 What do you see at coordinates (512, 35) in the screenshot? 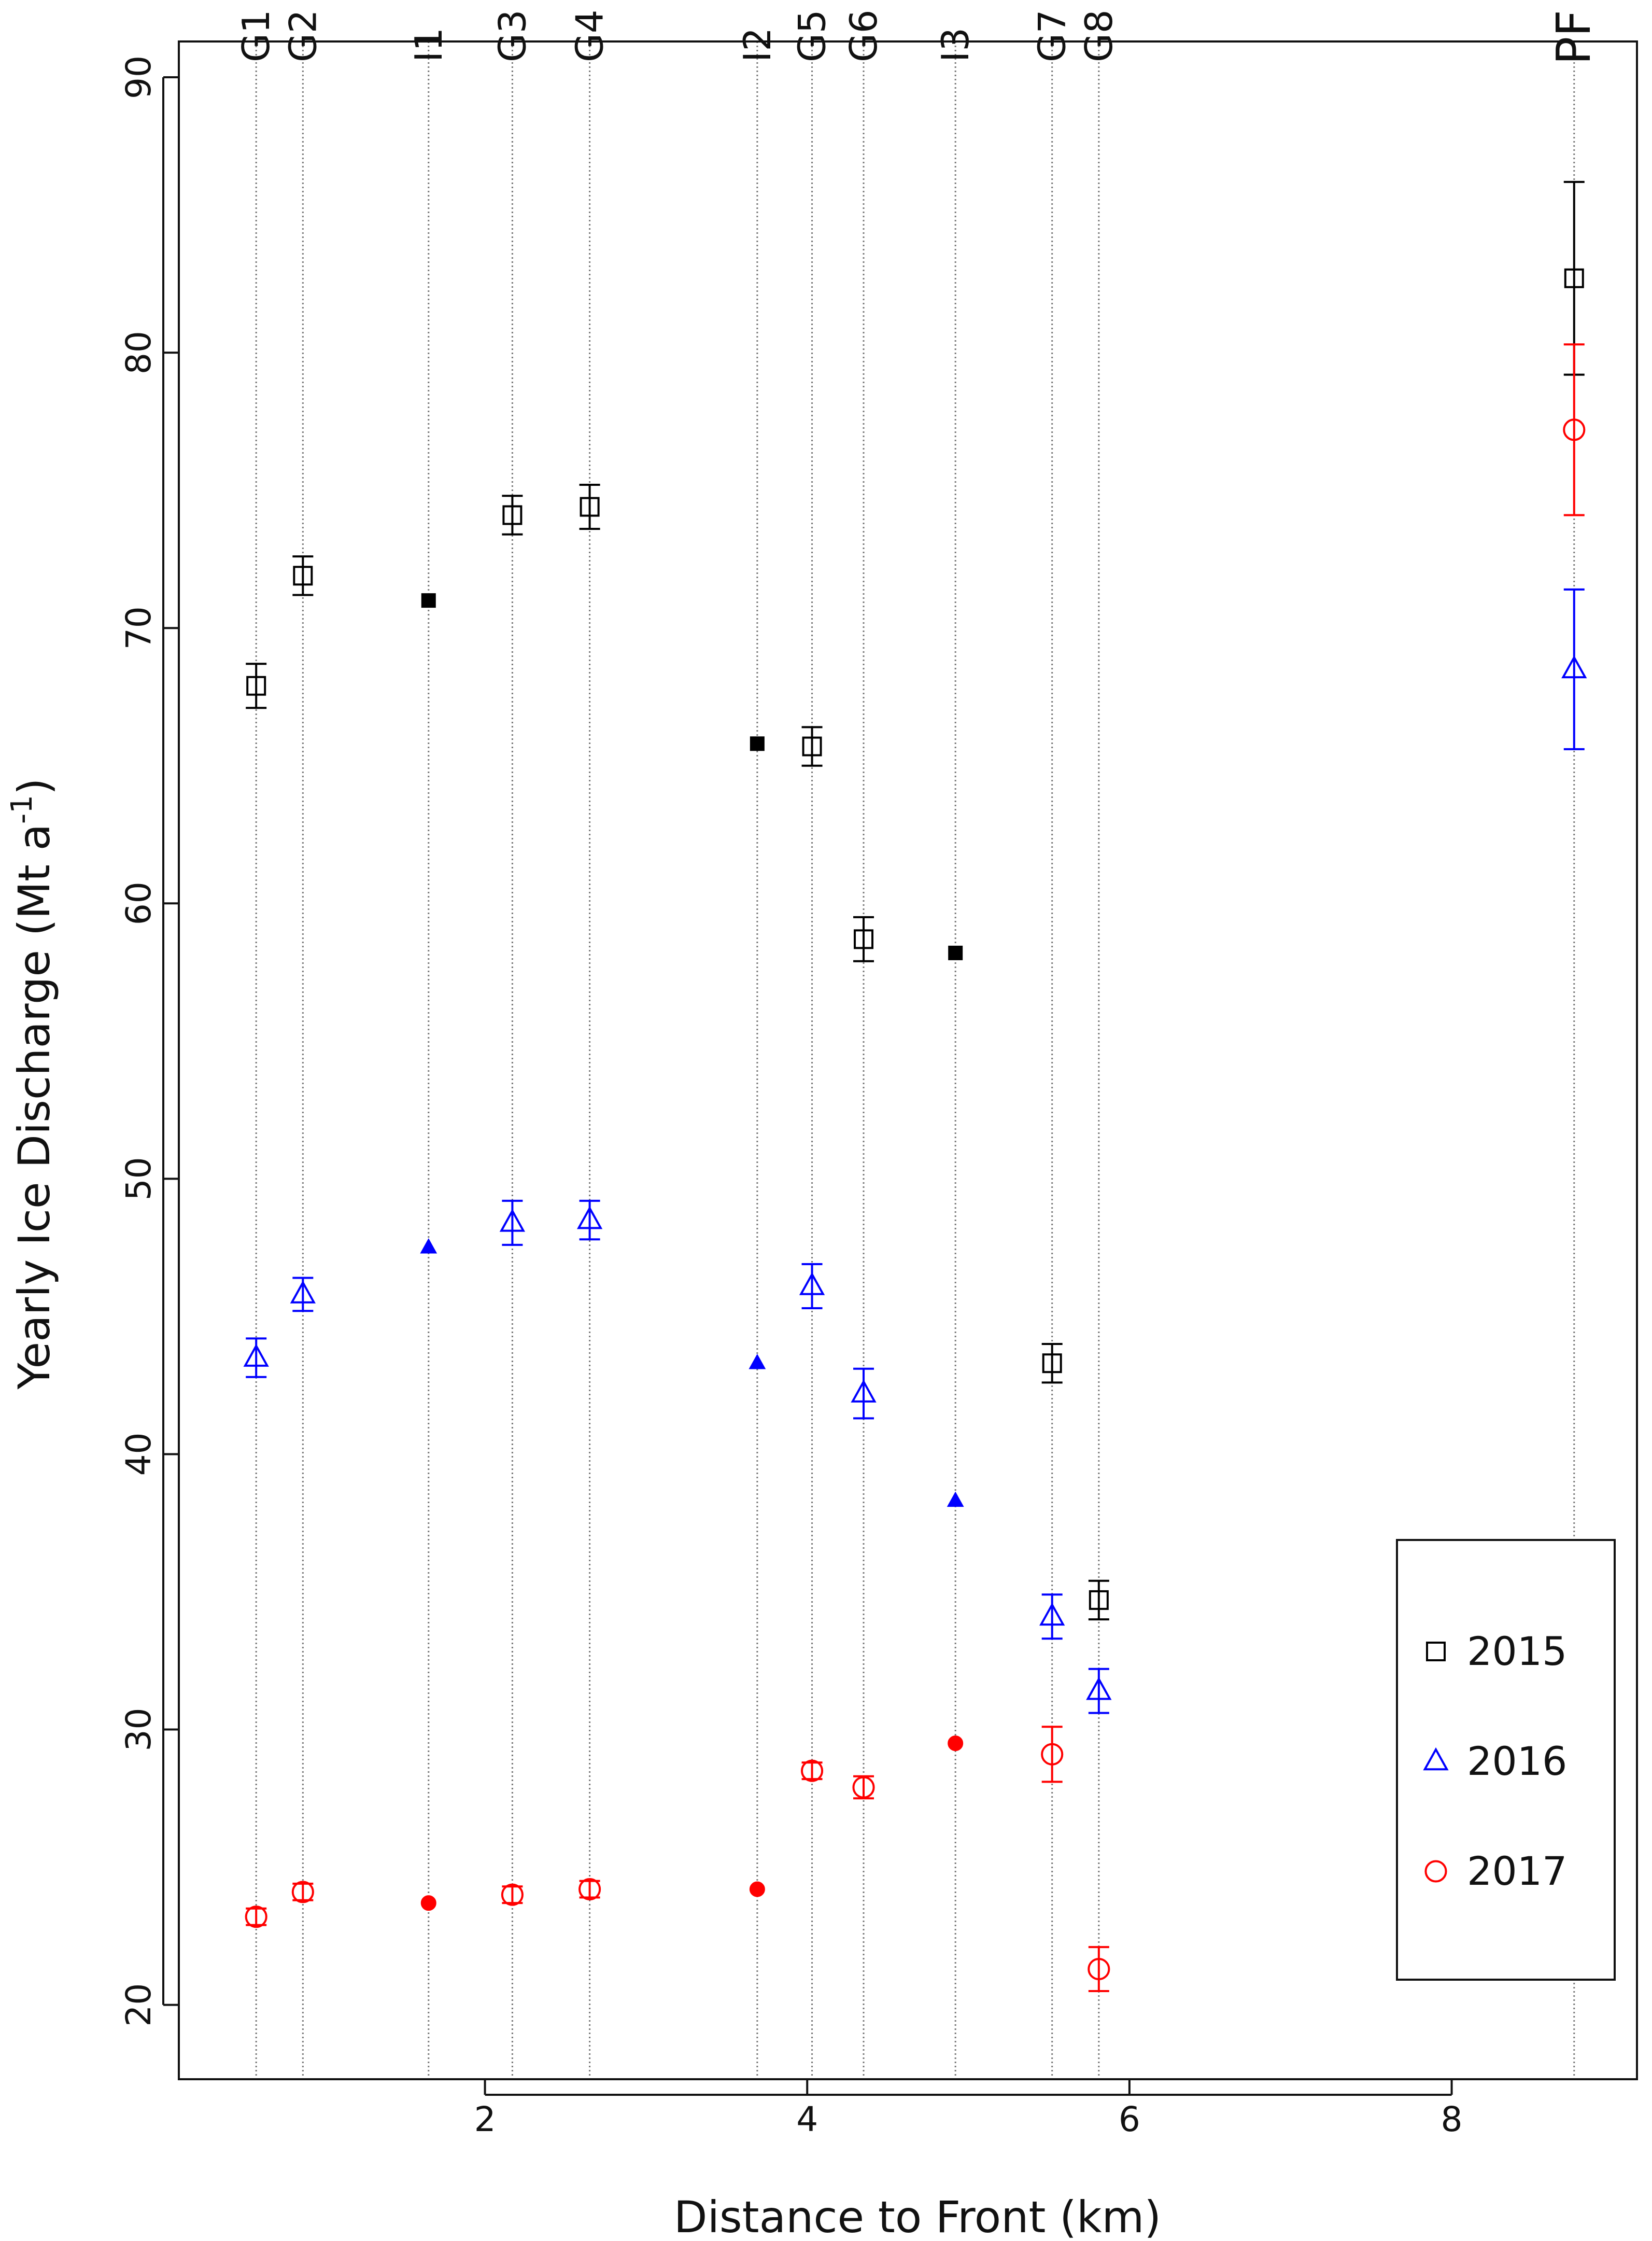
I see `gate-label-g3: G3` at bounding box center [512, 35].